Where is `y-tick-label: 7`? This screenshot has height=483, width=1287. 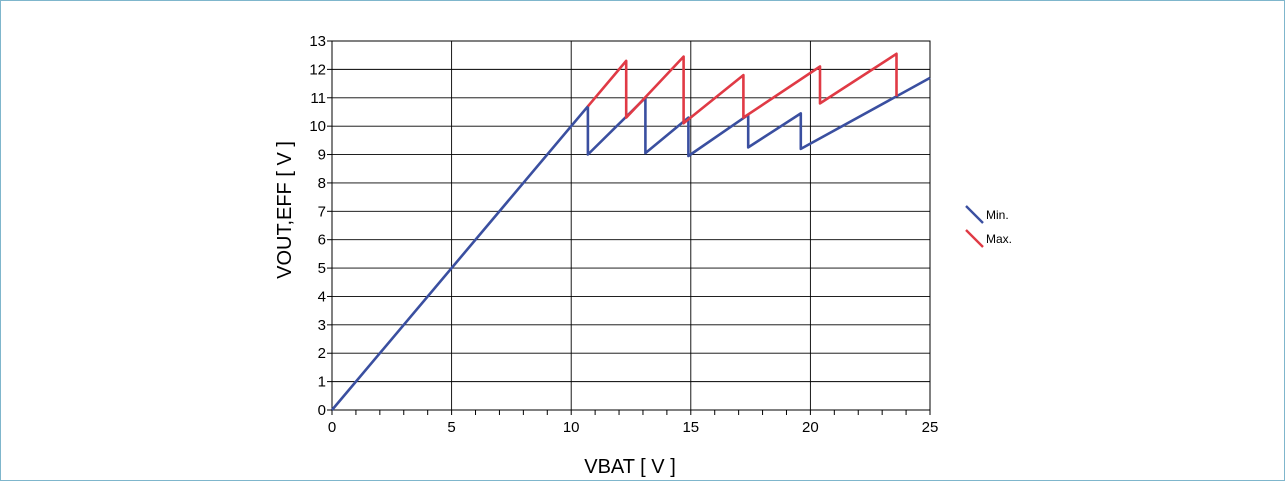
y-tick-label: 7 is located at coordinates (322, 211).